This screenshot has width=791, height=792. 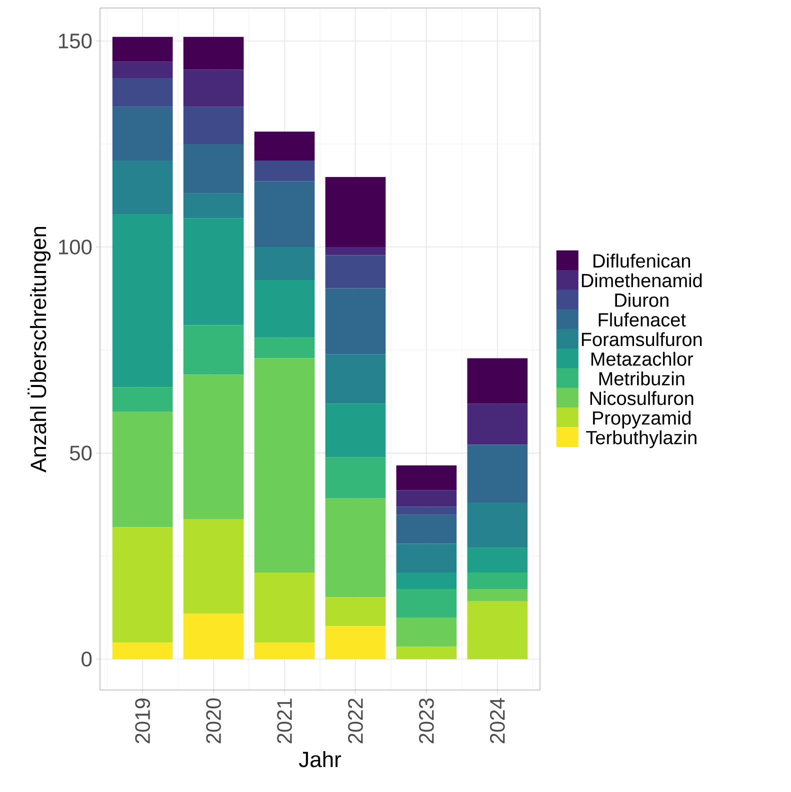 I want to click on legend-label: Metribuzin, so click(x=641, y=378).